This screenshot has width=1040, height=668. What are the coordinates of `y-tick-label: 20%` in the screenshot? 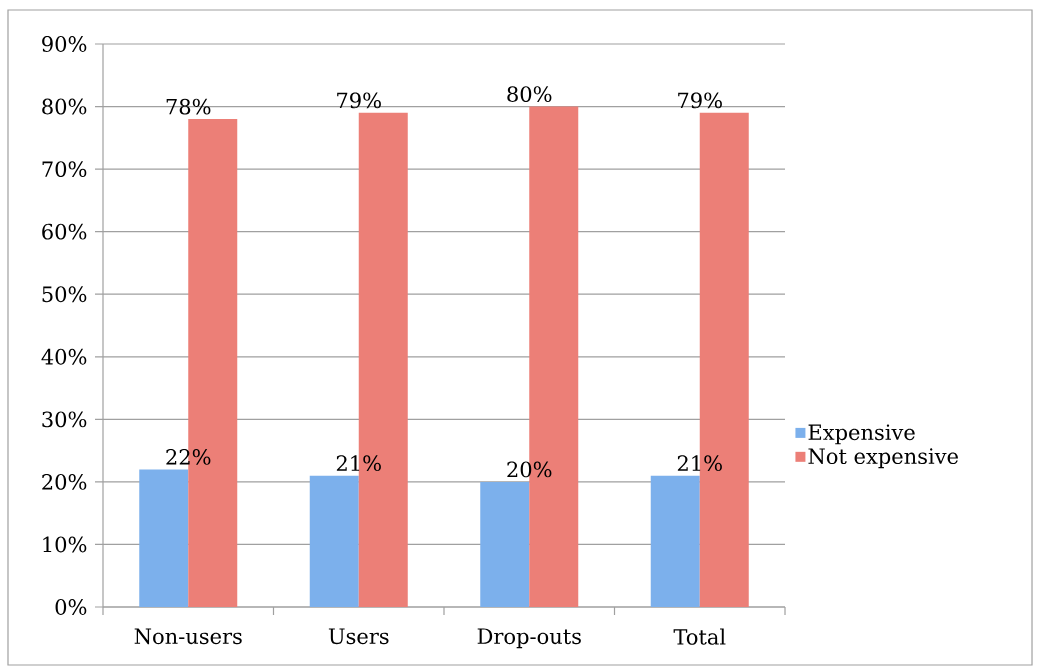 It's located at (64, 481).